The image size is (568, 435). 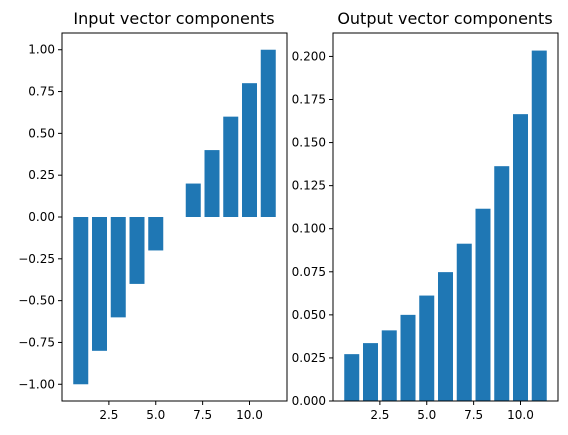 What do you see at coordinates (309, 143) in the screenshot?
I see `output-y-tick-label: 0.150` at bounding box center [309, 143].